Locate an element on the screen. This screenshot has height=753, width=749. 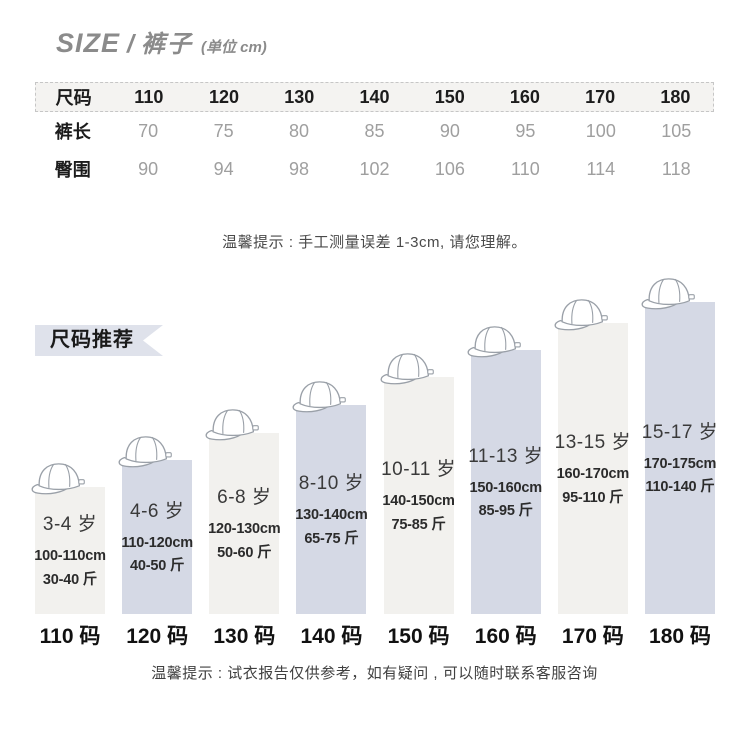
size-code-label: 110 码 is located at coordinates (70, 636).